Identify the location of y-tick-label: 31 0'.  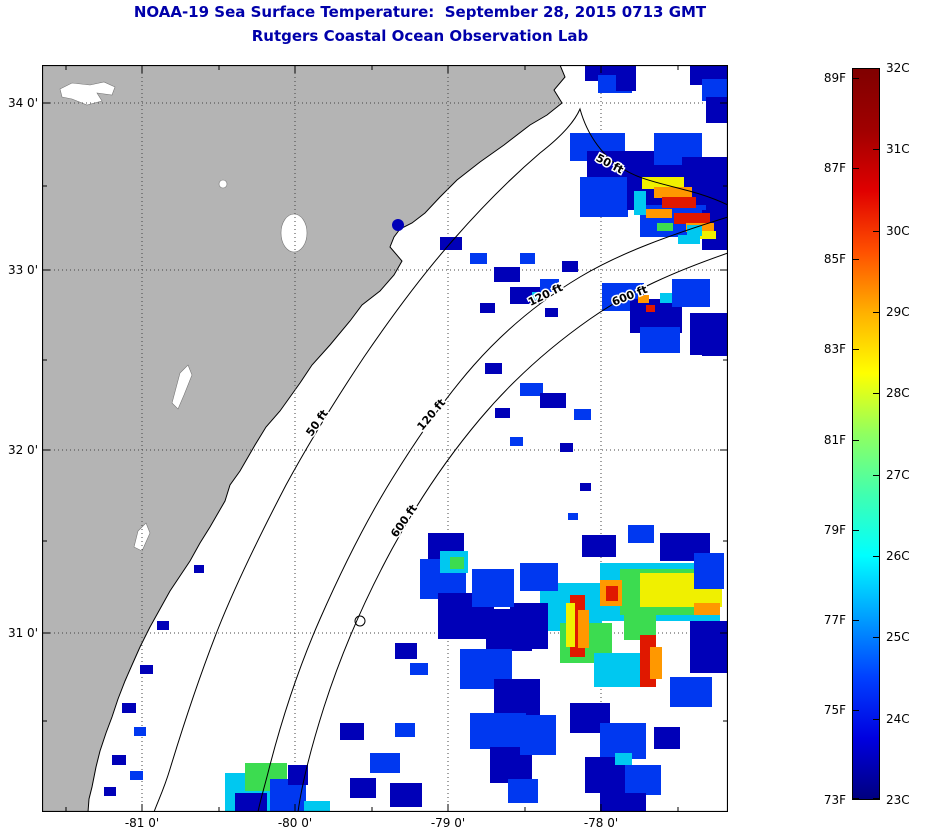
(22, 633).